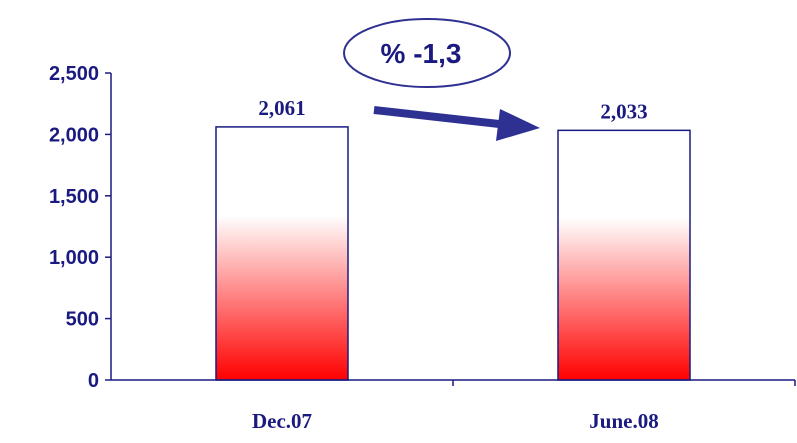  I want to click on callout-ellipse, so click(427, 53).